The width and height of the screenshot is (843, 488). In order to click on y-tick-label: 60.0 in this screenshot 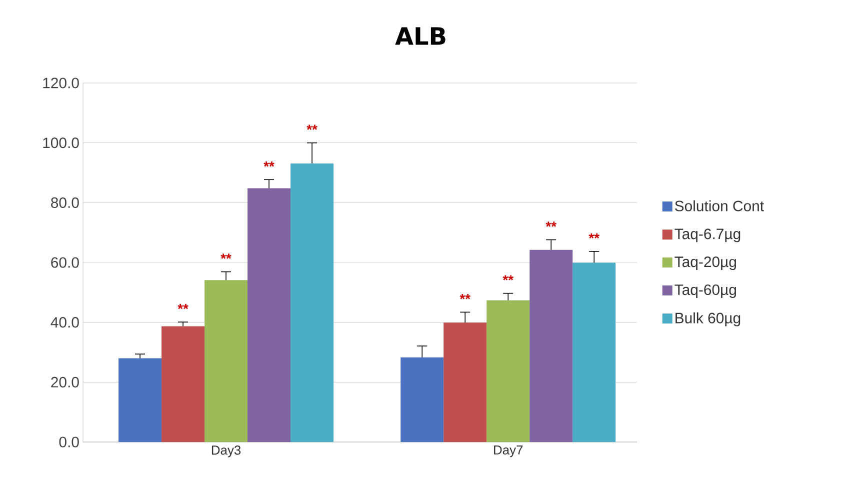, I will do `click(65, 262)`.